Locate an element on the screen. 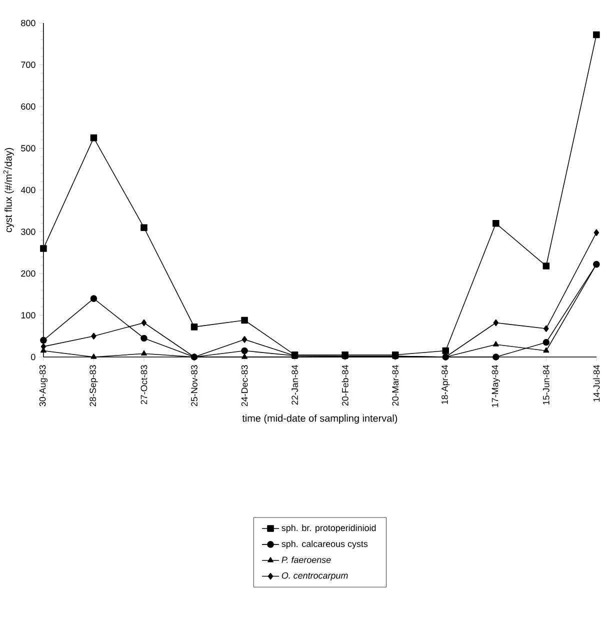 The width and height of the screenshot is (603, 644). x-tick-label: 30-Aug-83 is located at coordinates (43, 385).